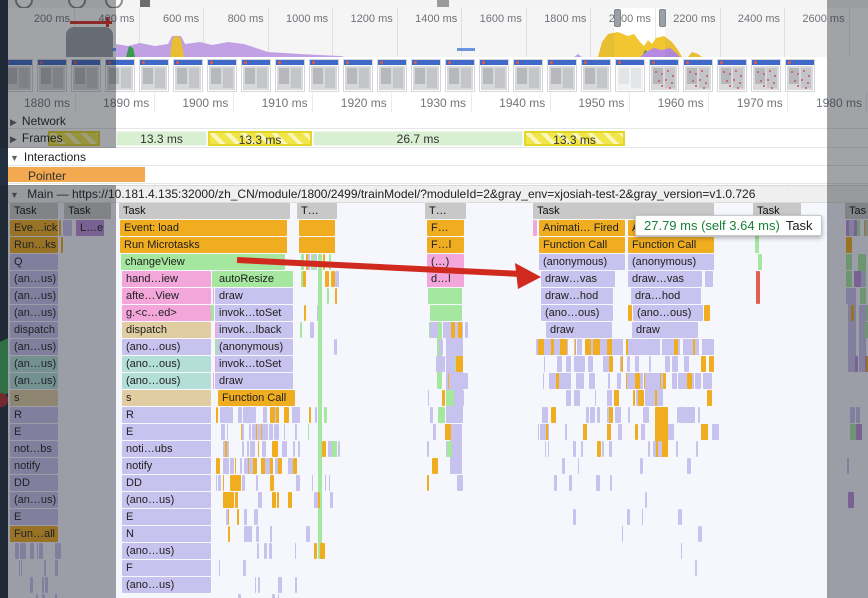 The image size is (868, 598). Describe the element at coordinates (254, 347) in the screenshot. I see `flame-node: (anonymous)` at that location.